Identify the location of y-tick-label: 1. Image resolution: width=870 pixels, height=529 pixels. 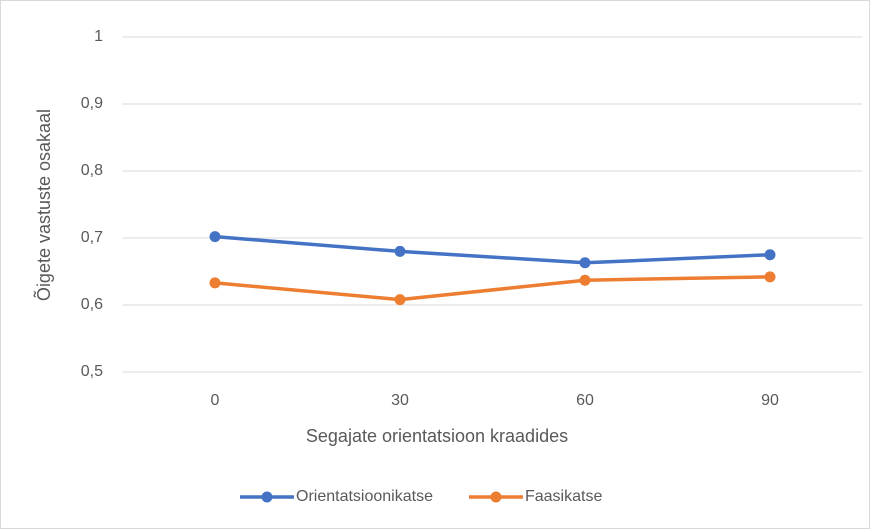
(98, 36).